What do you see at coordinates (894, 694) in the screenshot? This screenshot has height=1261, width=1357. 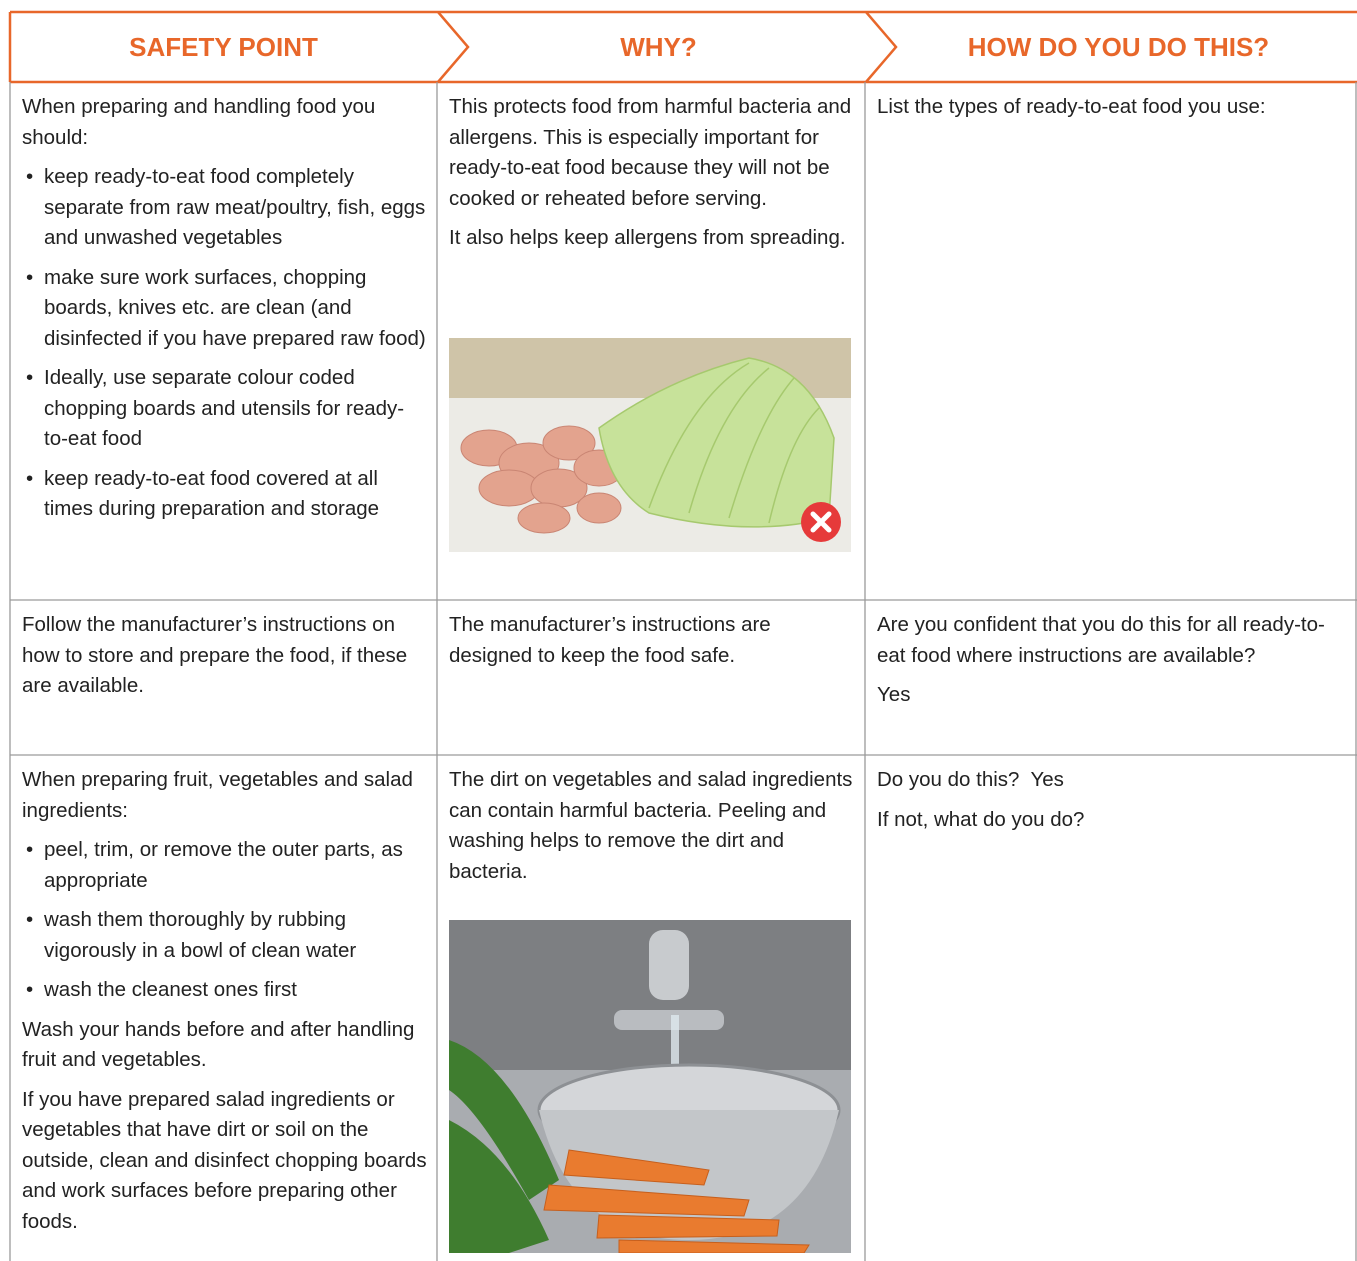 I see `paragraph: Yes` at bounding box center [894, 694].